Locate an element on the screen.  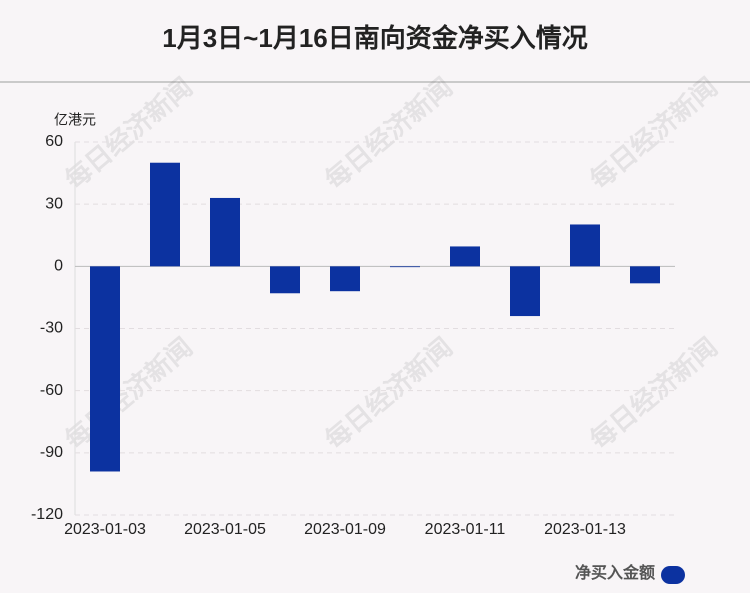
x-tick-label: 2023-01-05 is located at coordinates (225, 529).